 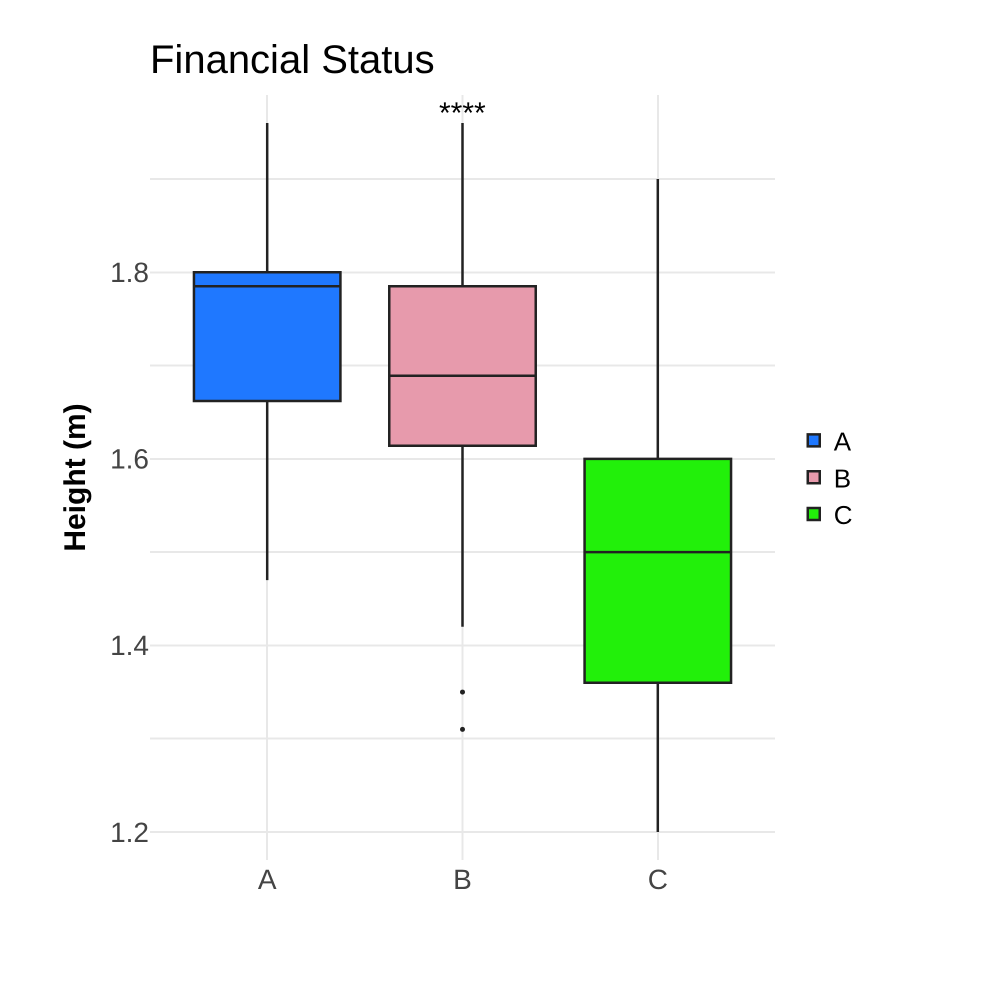 I want to click on annotation: ****, so click(x=462, y=113).